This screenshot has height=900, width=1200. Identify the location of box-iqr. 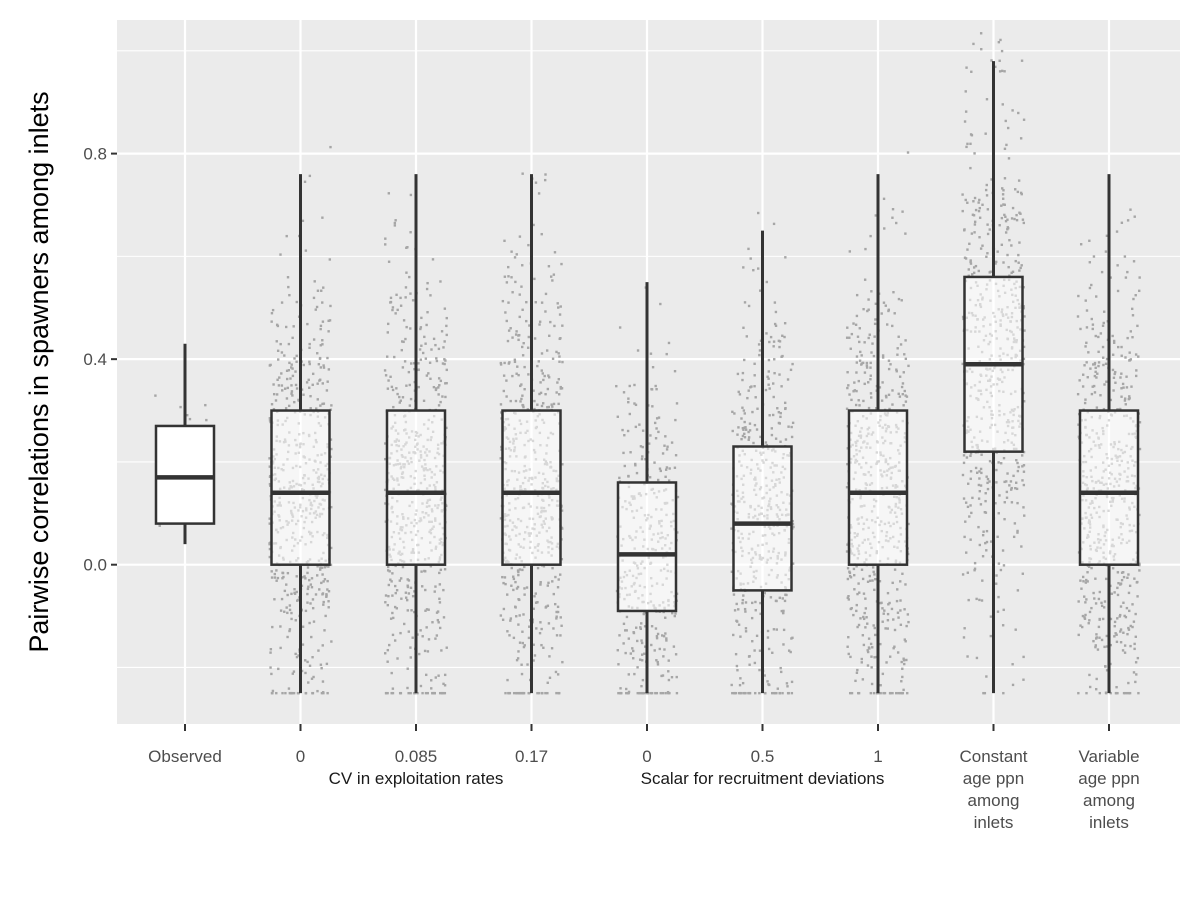
(647, 547).